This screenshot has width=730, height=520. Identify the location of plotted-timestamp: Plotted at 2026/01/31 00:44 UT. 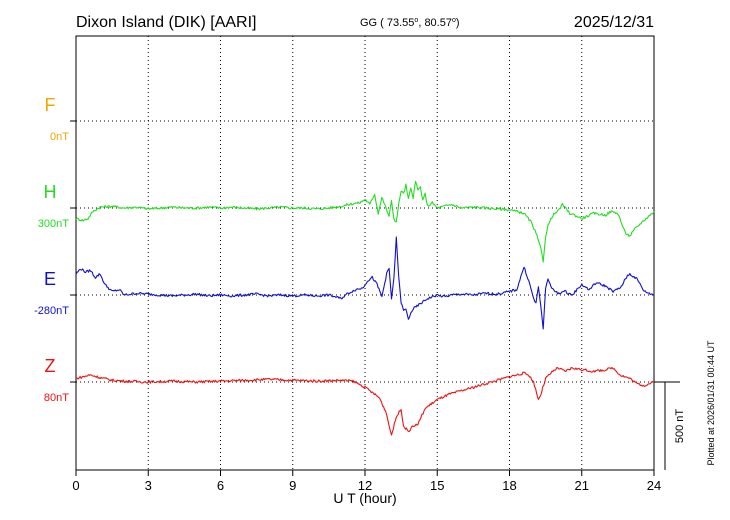
(711, 403).